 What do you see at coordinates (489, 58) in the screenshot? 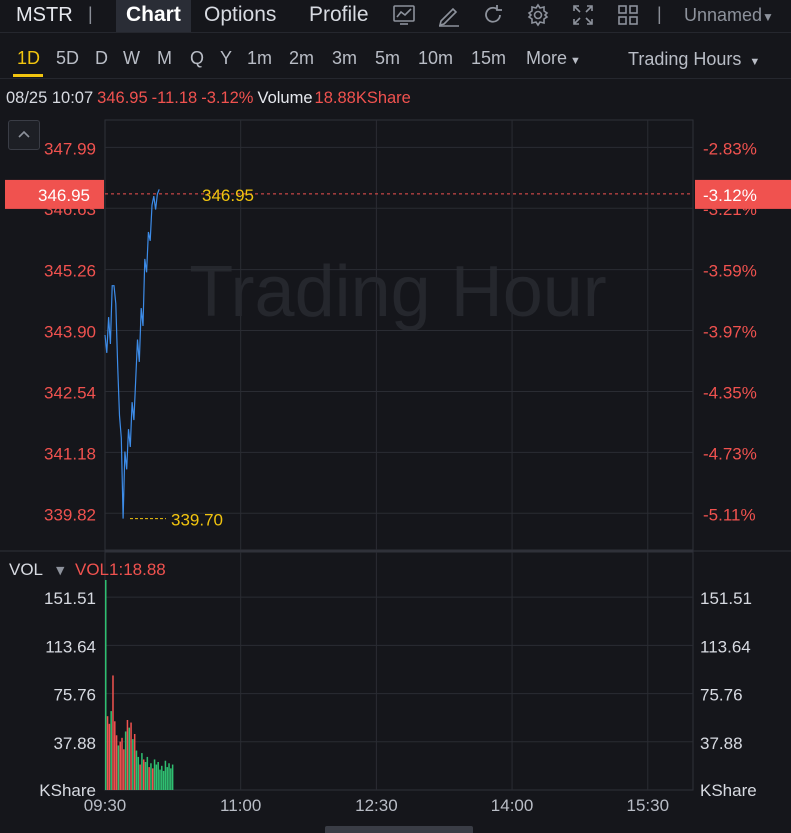
I see `period-15m: 15m` at bounding box center [489, 58].